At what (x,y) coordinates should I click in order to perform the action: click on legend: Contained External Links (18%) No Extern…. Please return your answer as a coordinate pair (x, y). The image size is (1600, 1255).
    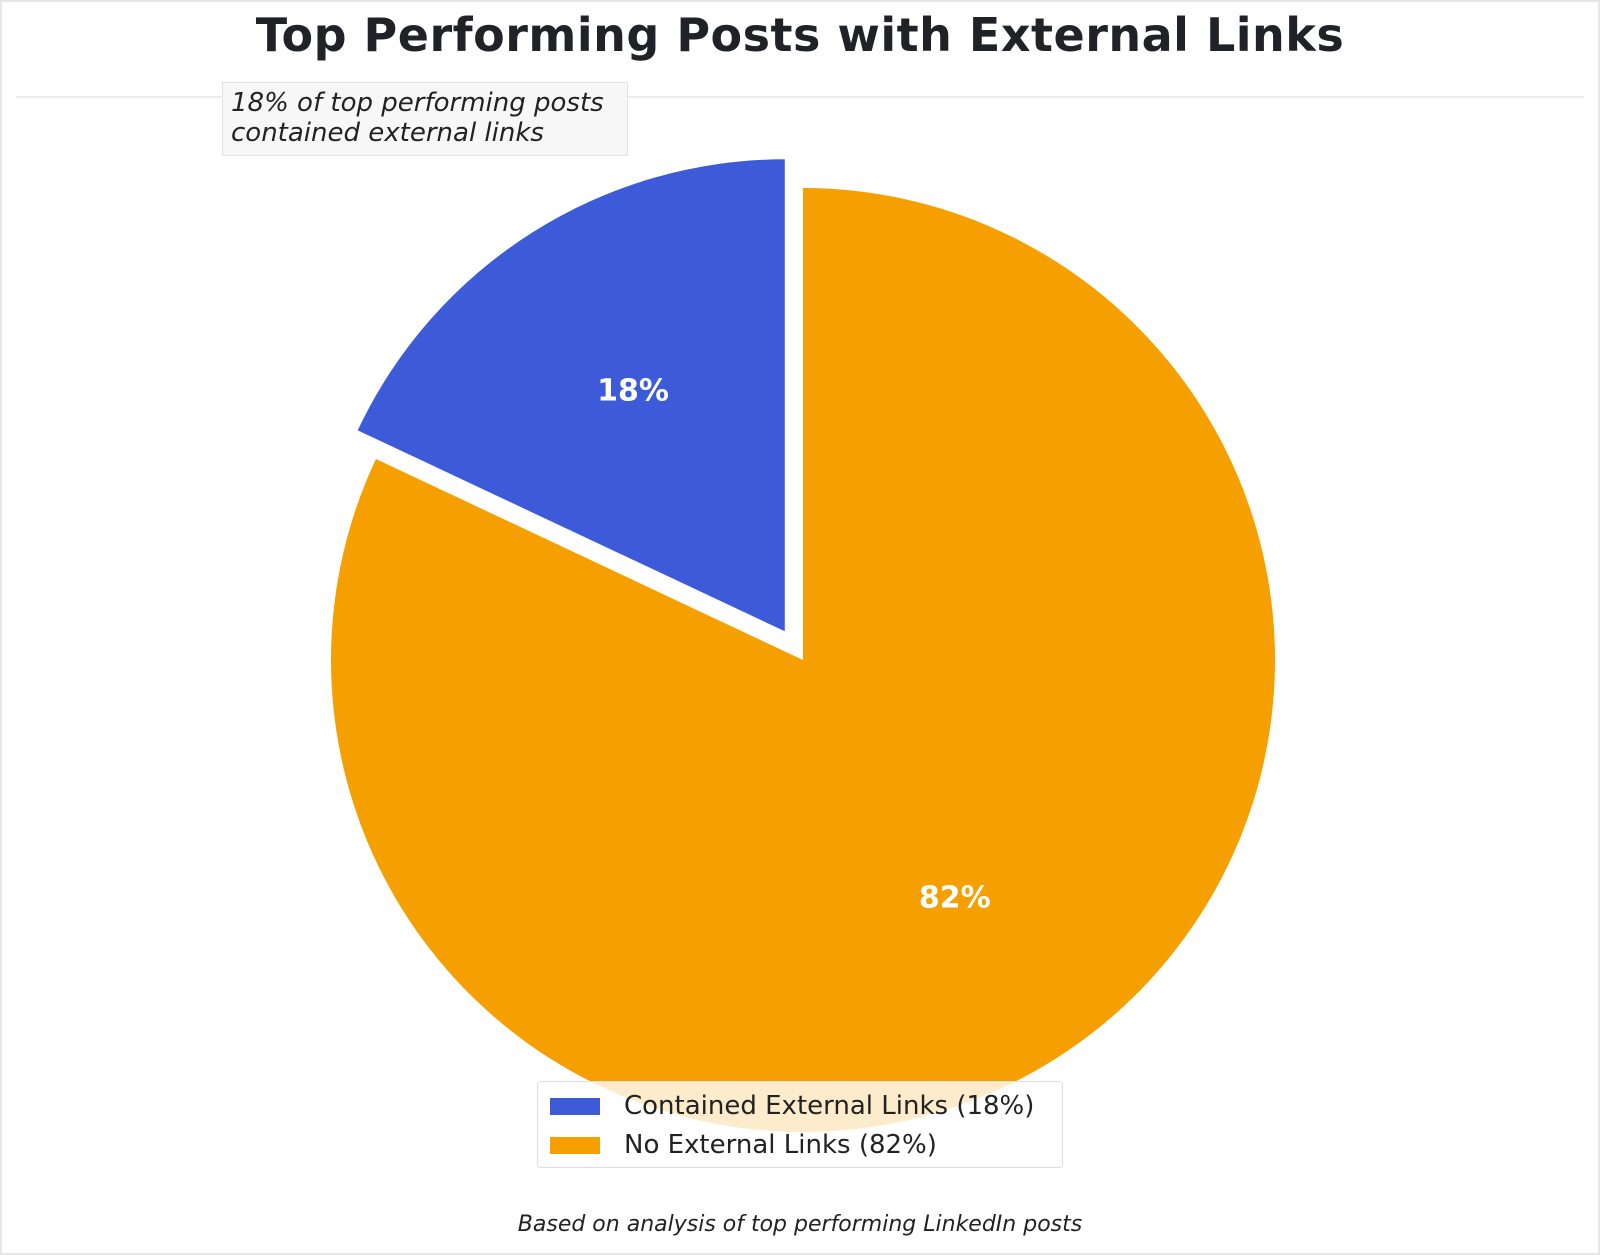
    Looking at the image, I should click on (800, 1124).